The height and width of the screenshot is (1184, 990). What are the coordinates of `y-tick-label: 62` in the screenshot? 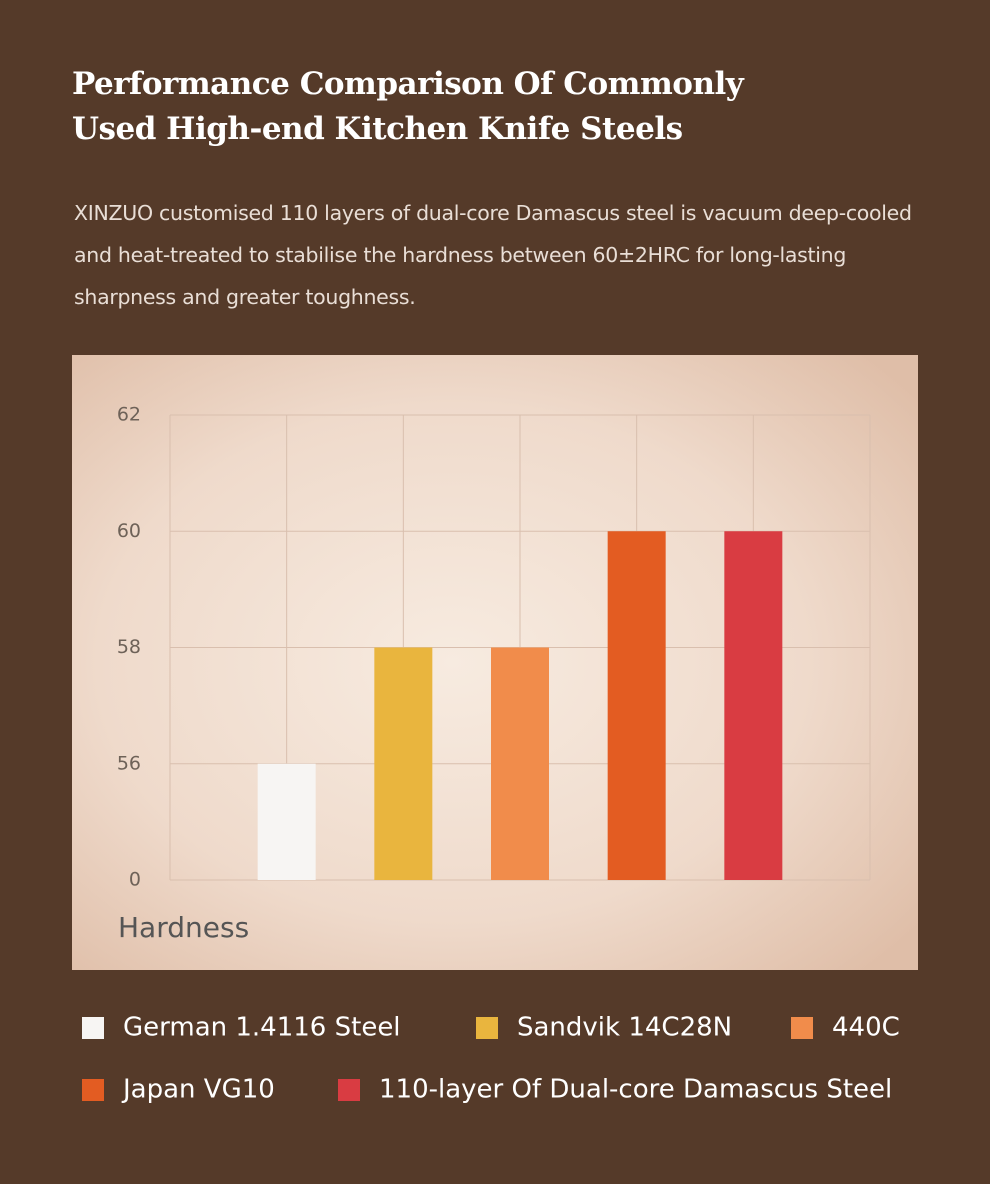 It's located at (129, 415).